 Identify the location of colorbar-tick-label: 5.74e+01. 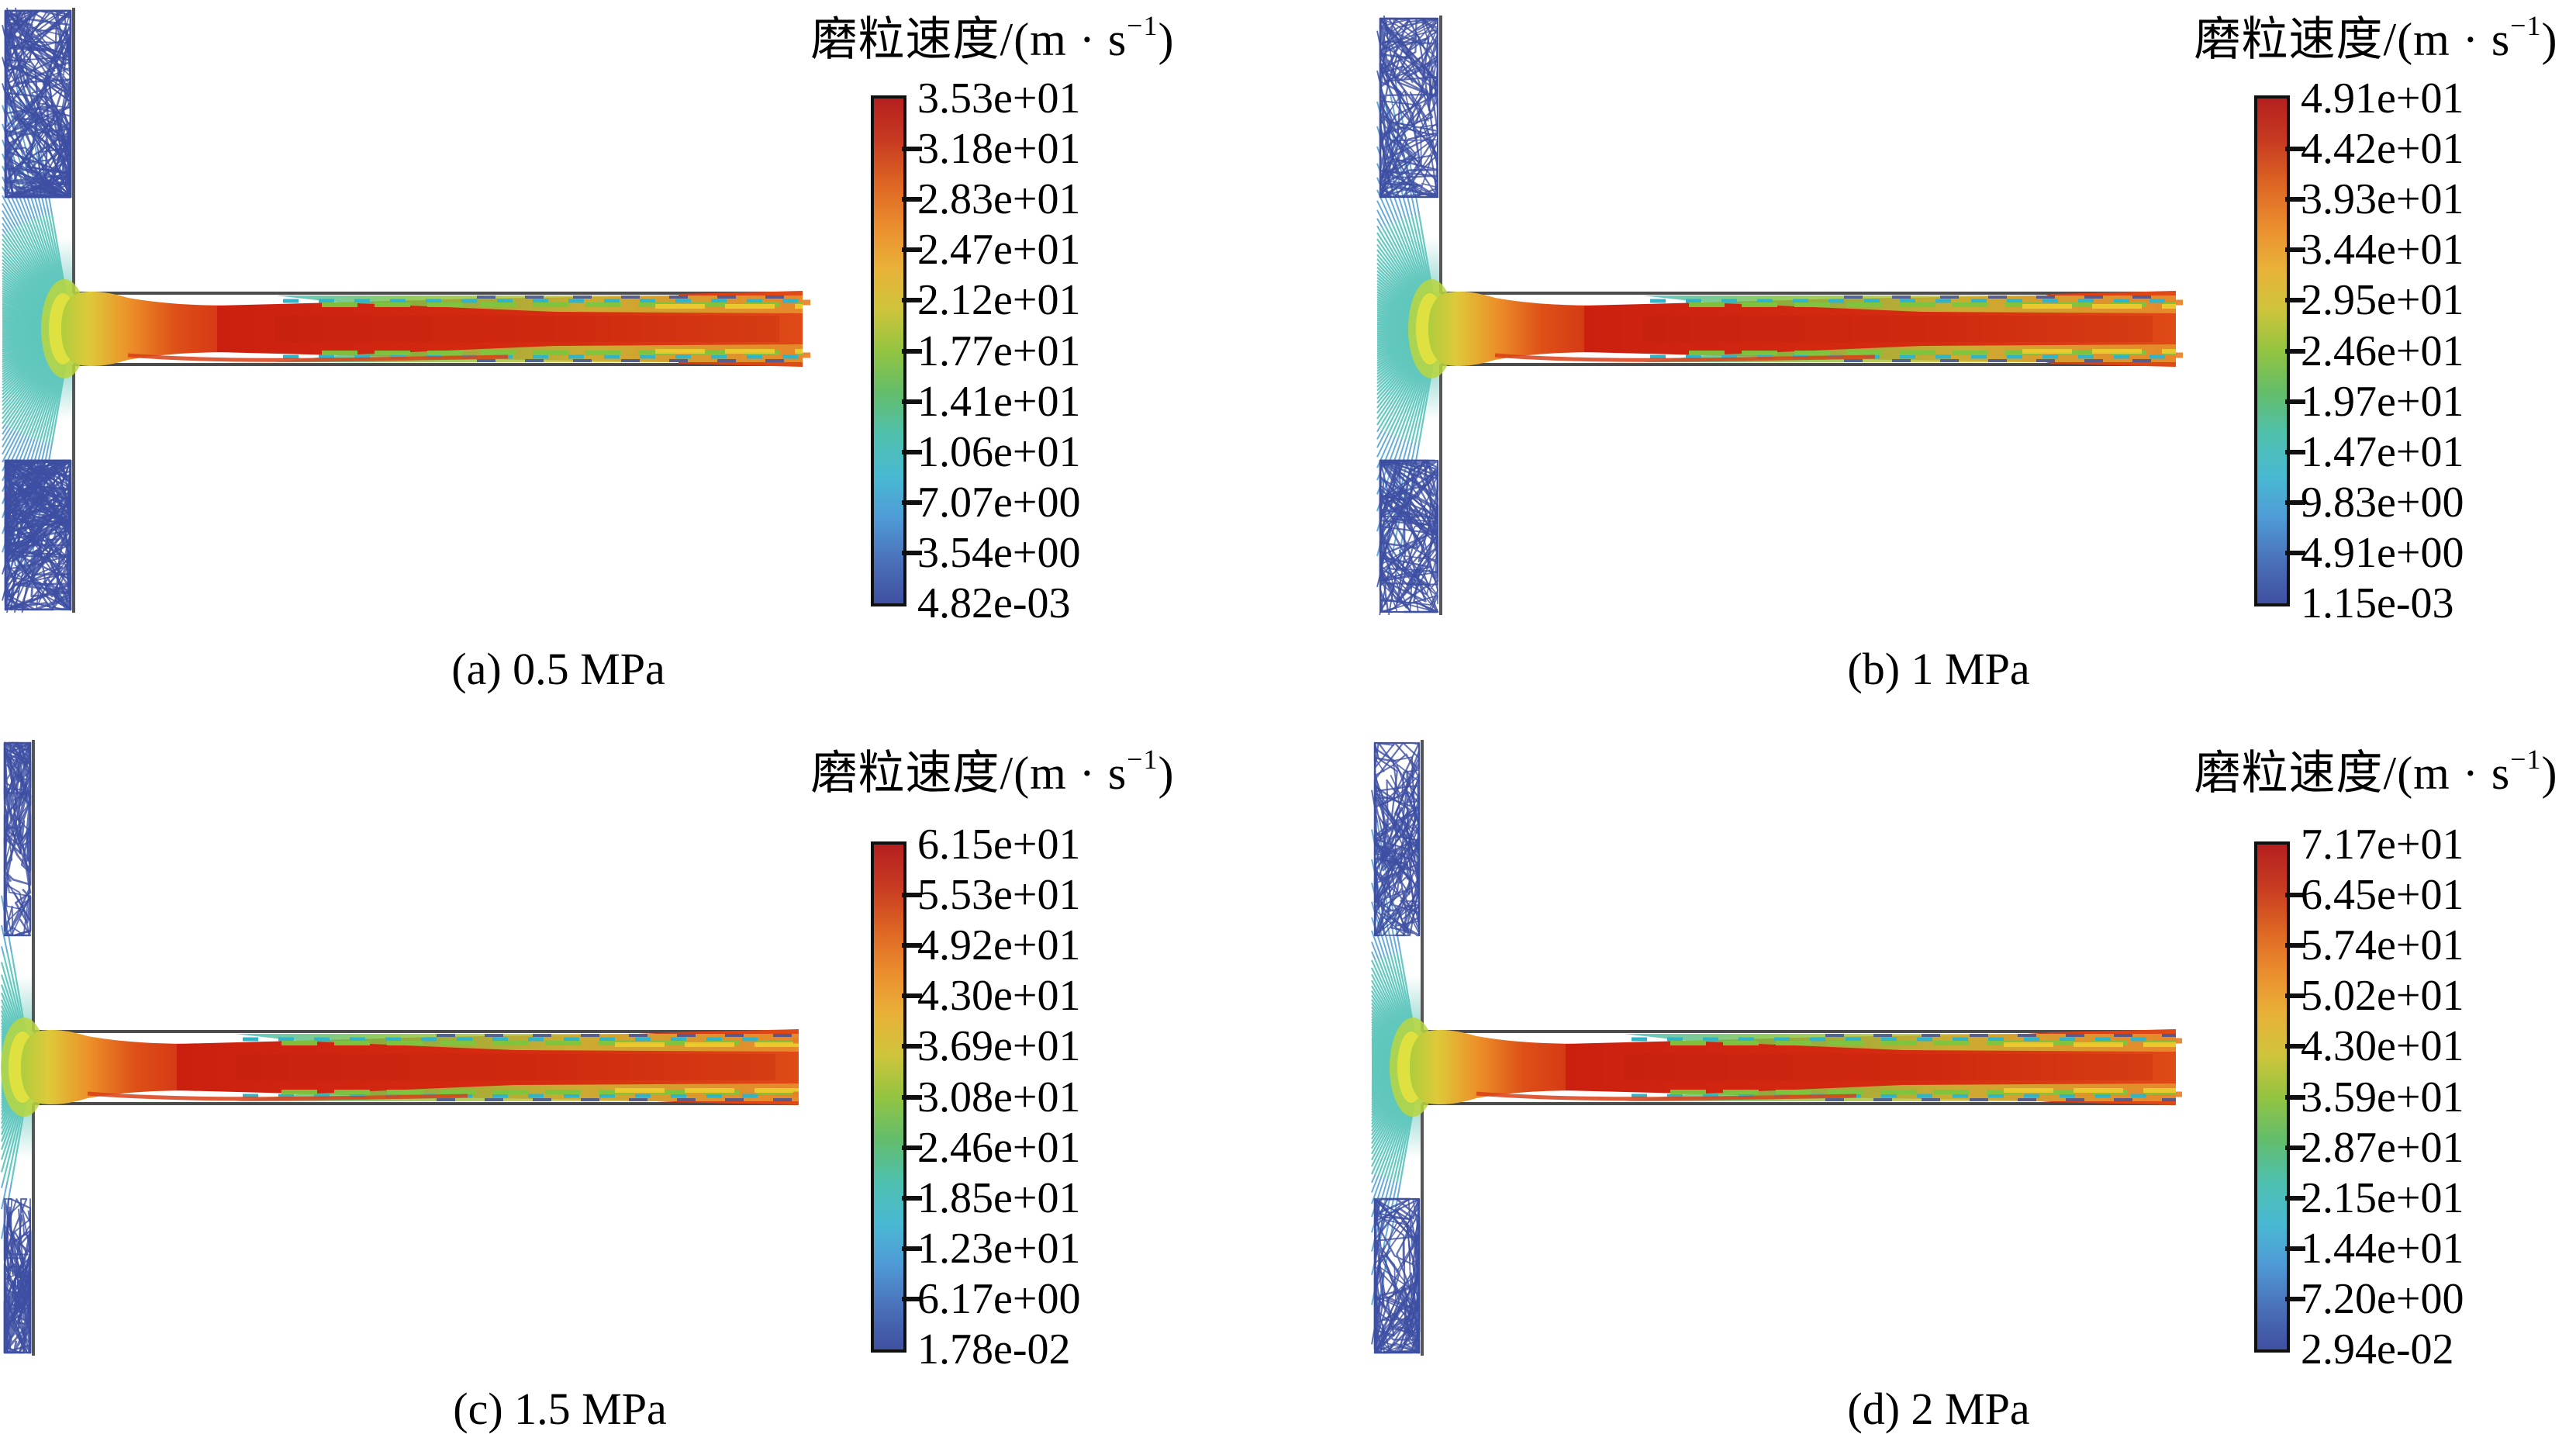
(2383, 945).